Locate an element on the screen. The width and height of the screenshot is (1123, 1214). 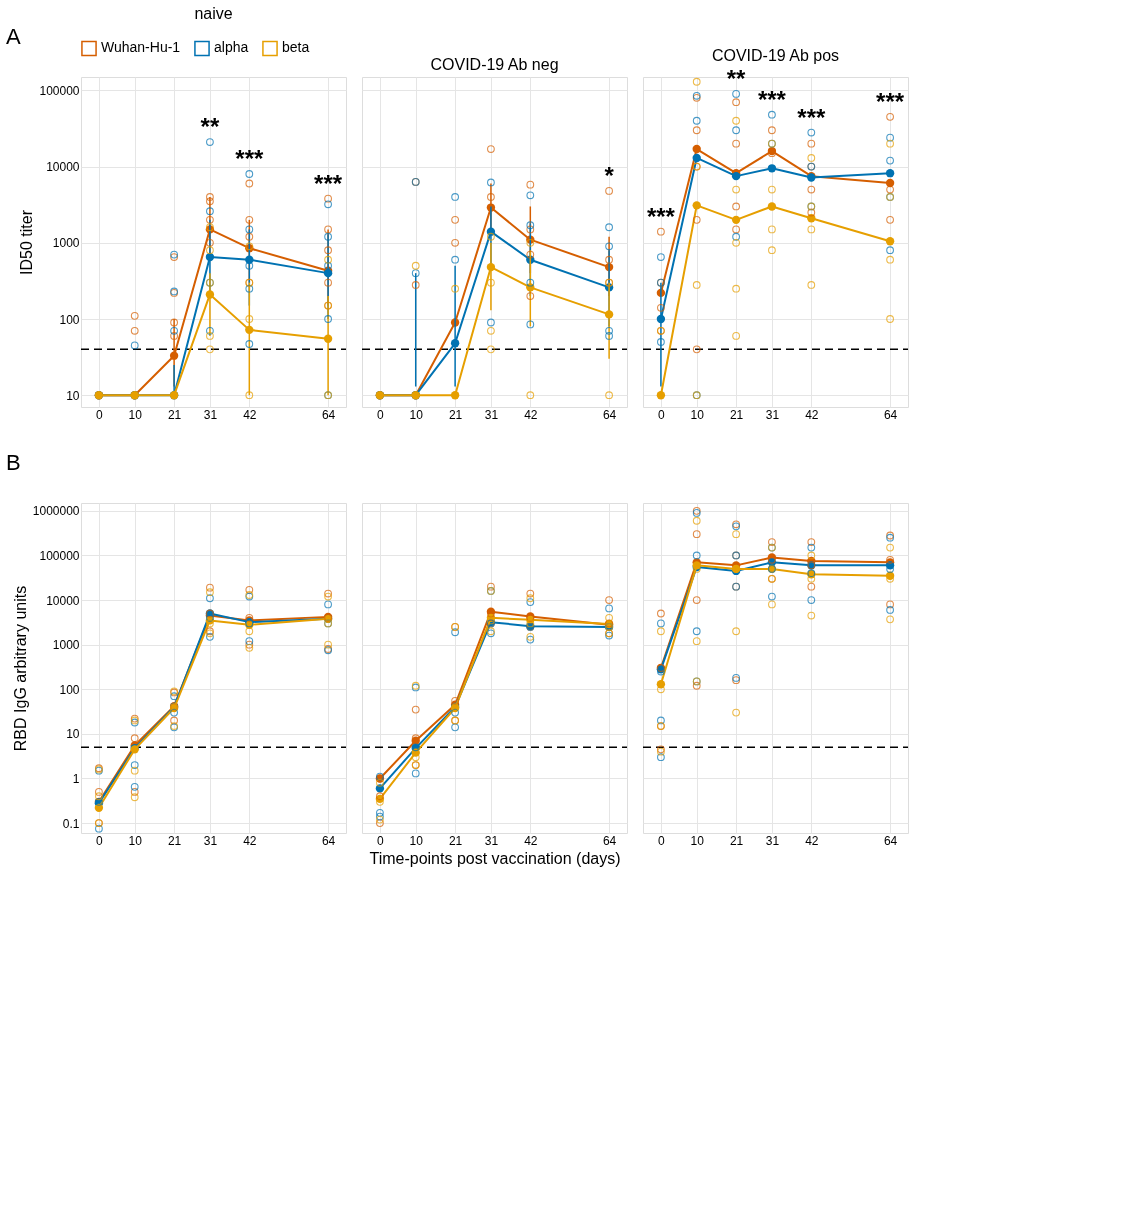
y-tick-label: 1000000 is located at coordinates (56, 511).